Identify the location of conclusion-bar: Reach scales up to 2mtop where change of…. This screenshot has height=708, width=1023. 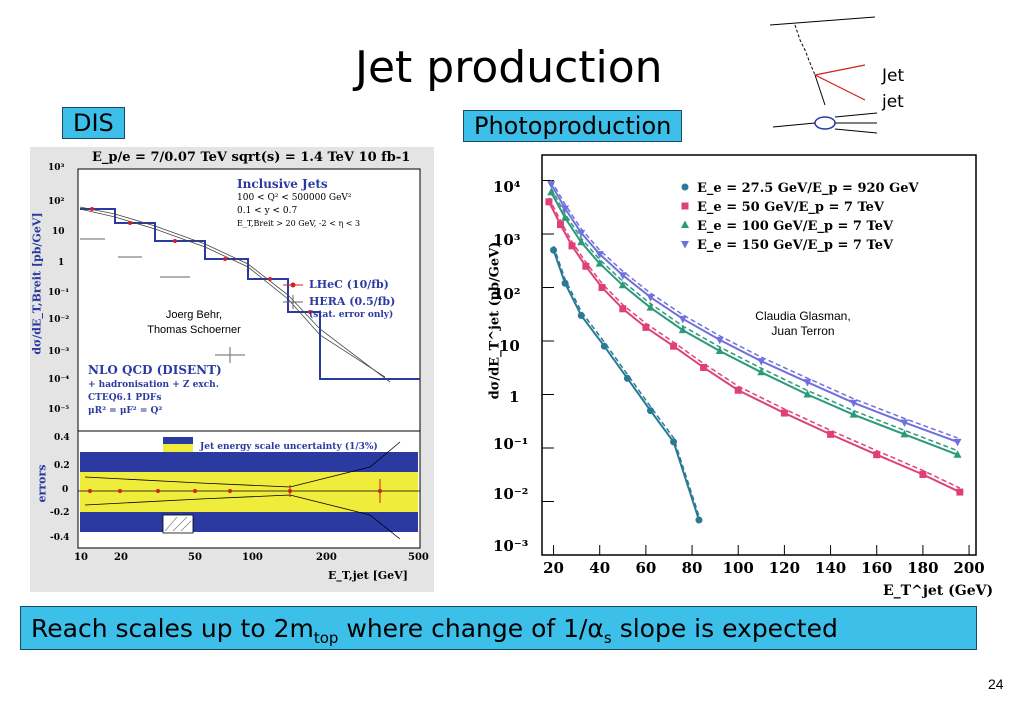
(498, 628).